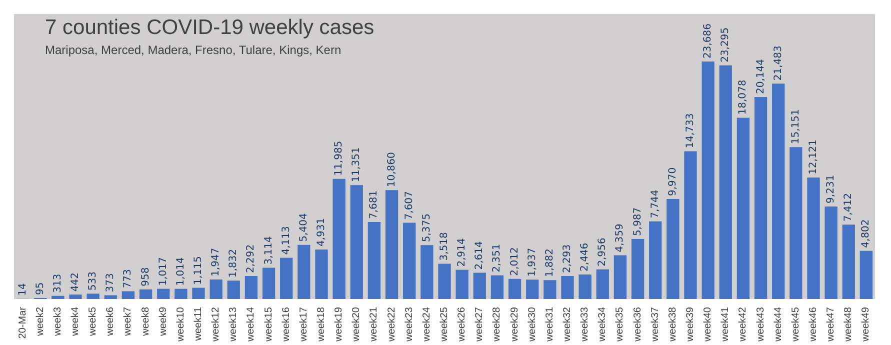  Describe the element at coordinates (93, 321) in the screenshot. I see `x-tick-label: week5` at that location.